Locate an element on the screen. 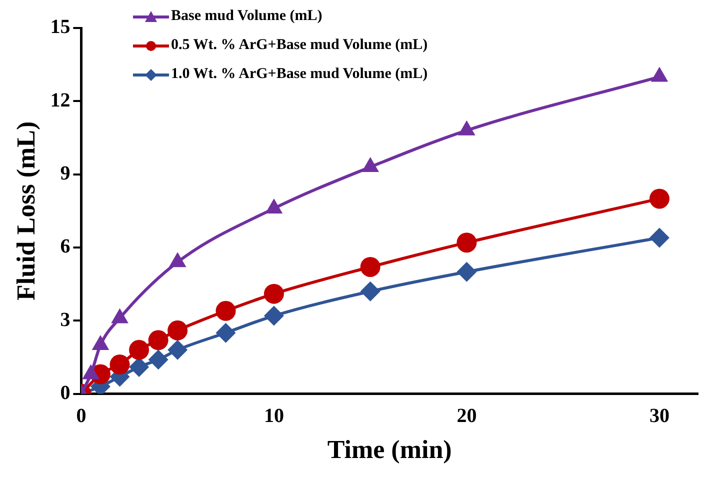 This screenshot has height=479, width=716. y-tick-label: 3 is located at coordinates (65, 319).